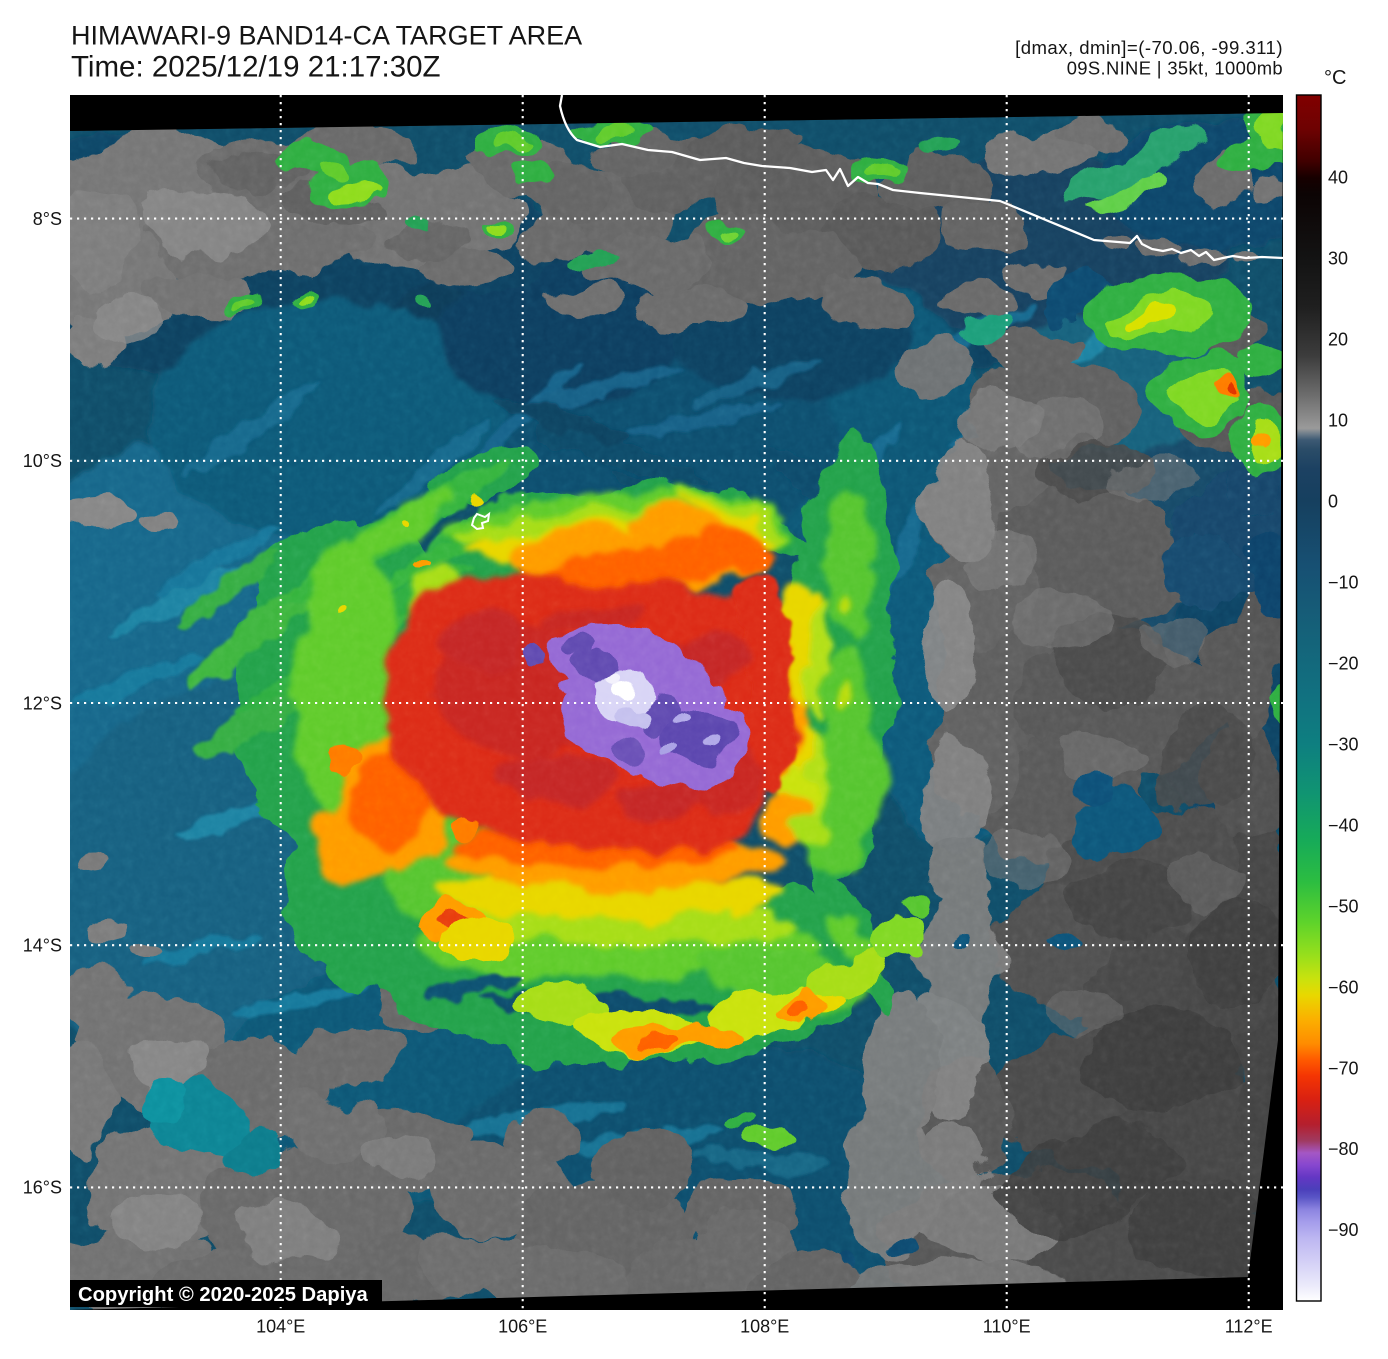  Describe the element at coordinates (1249, 1327) in the screenshot. I see `svg-text: 112°E` at that location.